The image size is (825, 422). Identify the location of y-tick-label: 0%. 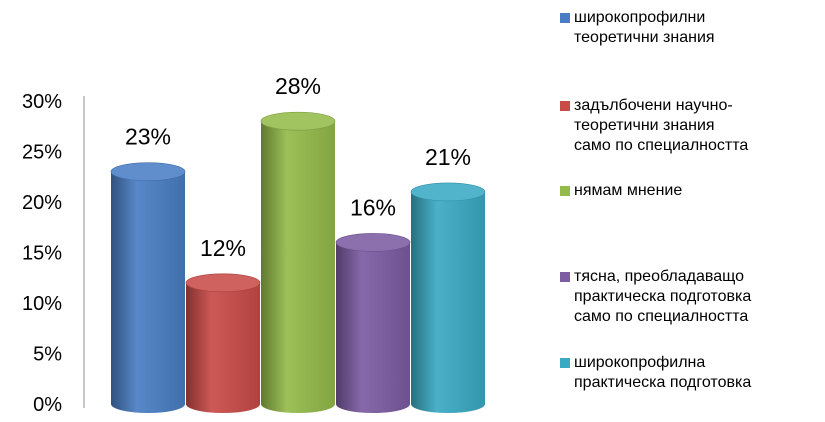
(47, 405).